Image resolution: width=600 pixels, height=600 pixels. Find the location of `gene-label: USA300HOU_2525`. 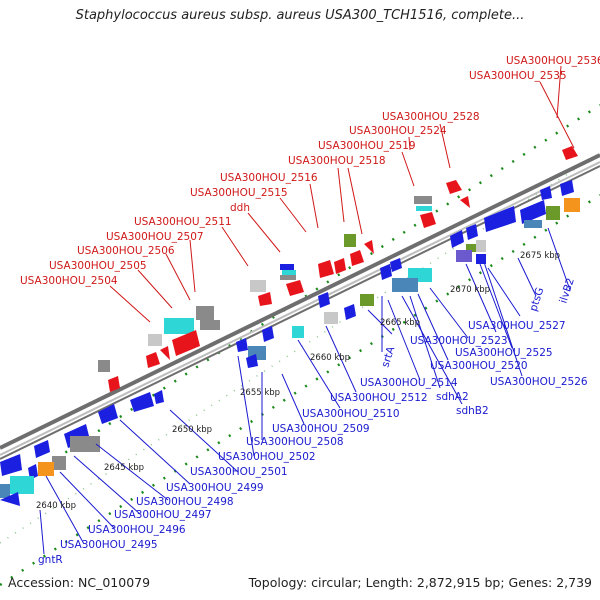

gene-label: USA300HOU_2525 is located at coordinates (504, 353).